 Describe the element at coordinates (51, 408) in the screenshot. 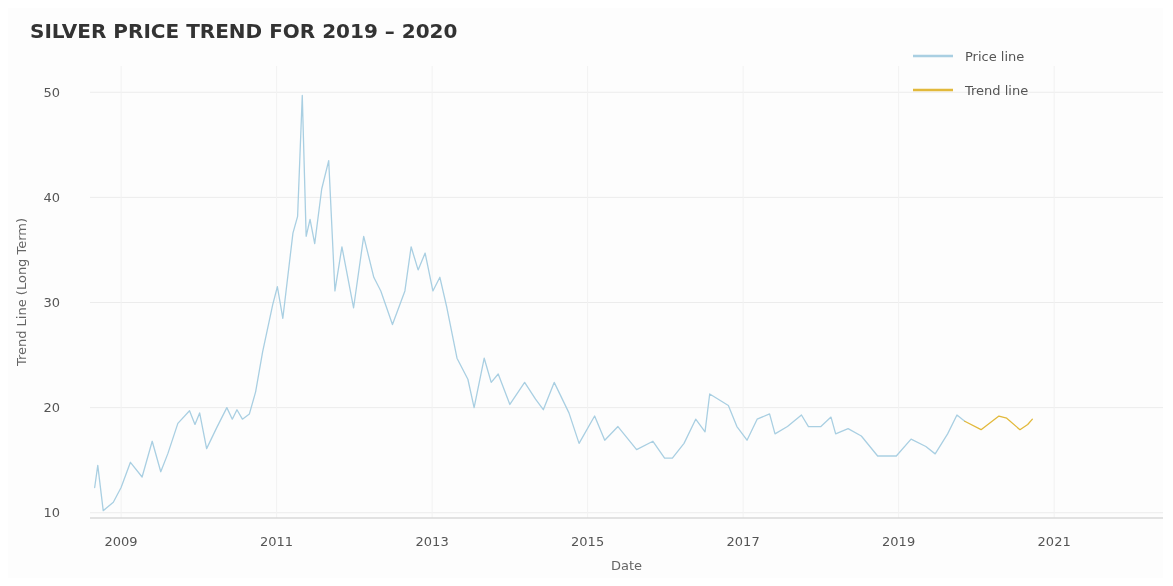

I see `y-tick-label: 20` at that location.